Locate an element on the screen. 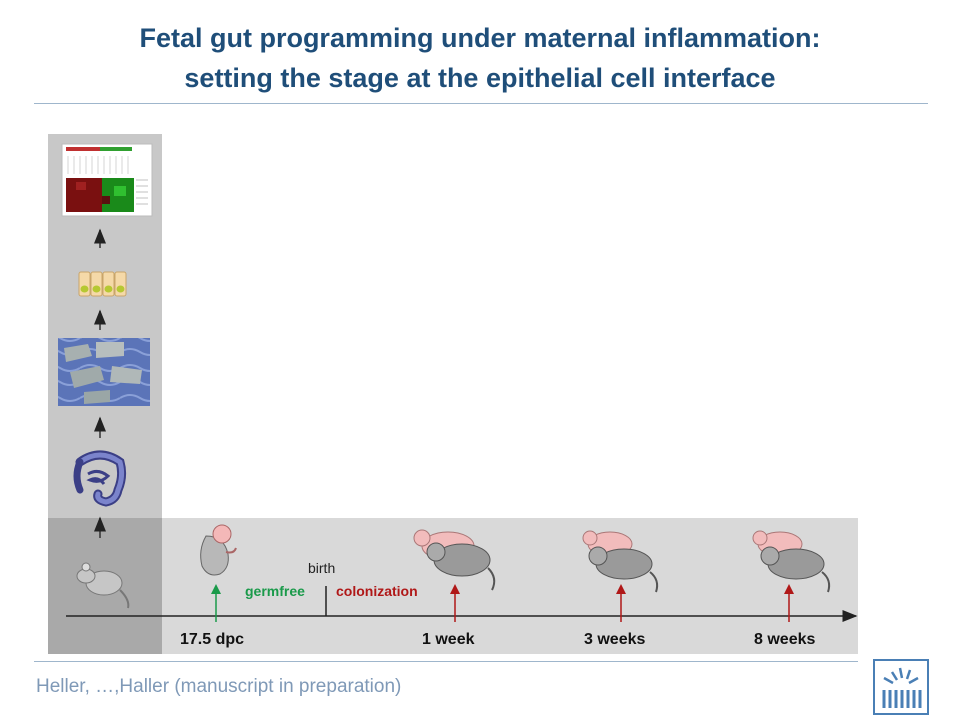 This screenshot has width=960, height=720. timepoint-arrows is located at coordinates (502, 603).